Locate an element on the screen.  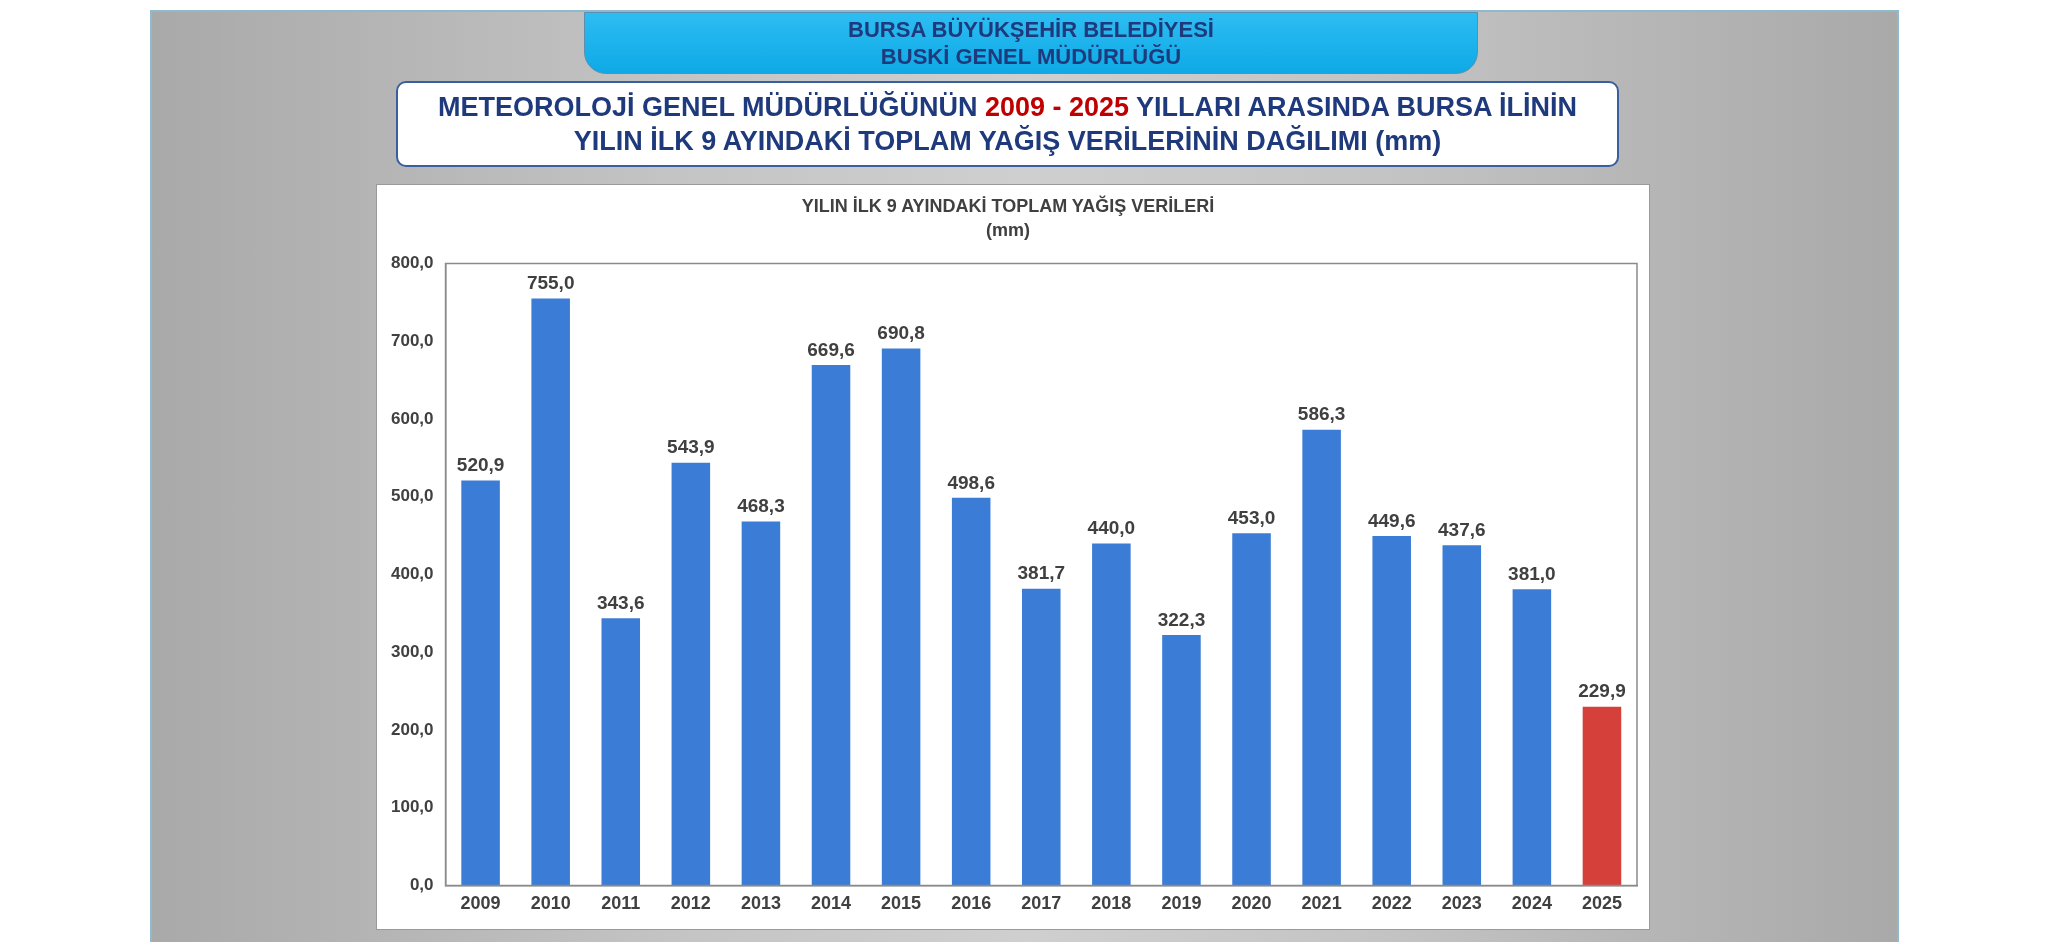
data-label: 449,6 is located at coordinates (1391, 520).